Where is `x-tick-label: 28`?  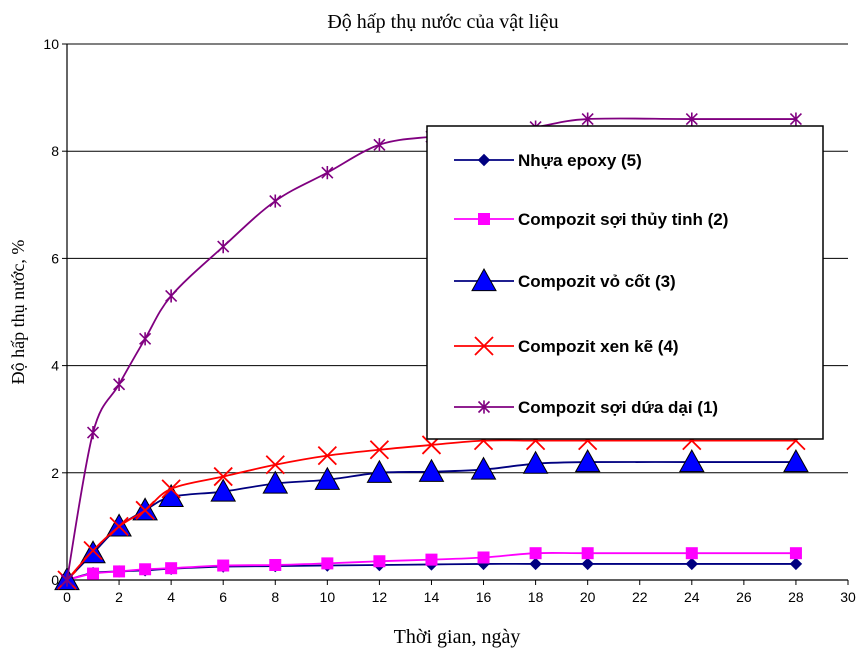 x-tick-label: 28 is located at coordinates (796, 597).